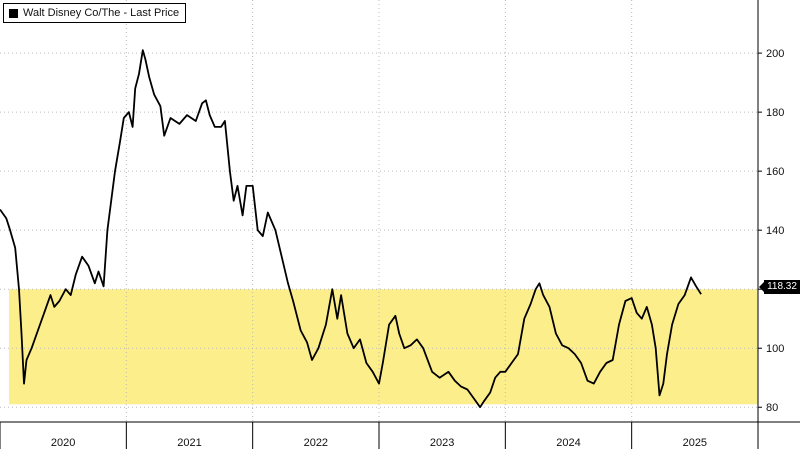 The height and width of the screenshot is (449, 800). Describe the element at coordinates (101, 13) in the screenshot. I see `legend-label: Walt Disney Co/The - Last Price` at that location.